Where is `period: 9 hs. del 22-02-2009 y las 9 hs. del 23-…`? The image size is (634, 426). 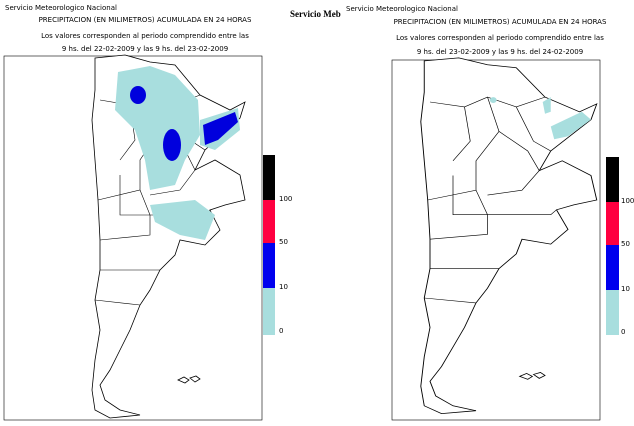 period: 9 hs. del 22-02-2009 y las 9 hs. del 23-… is located at coordinates (145, 49).